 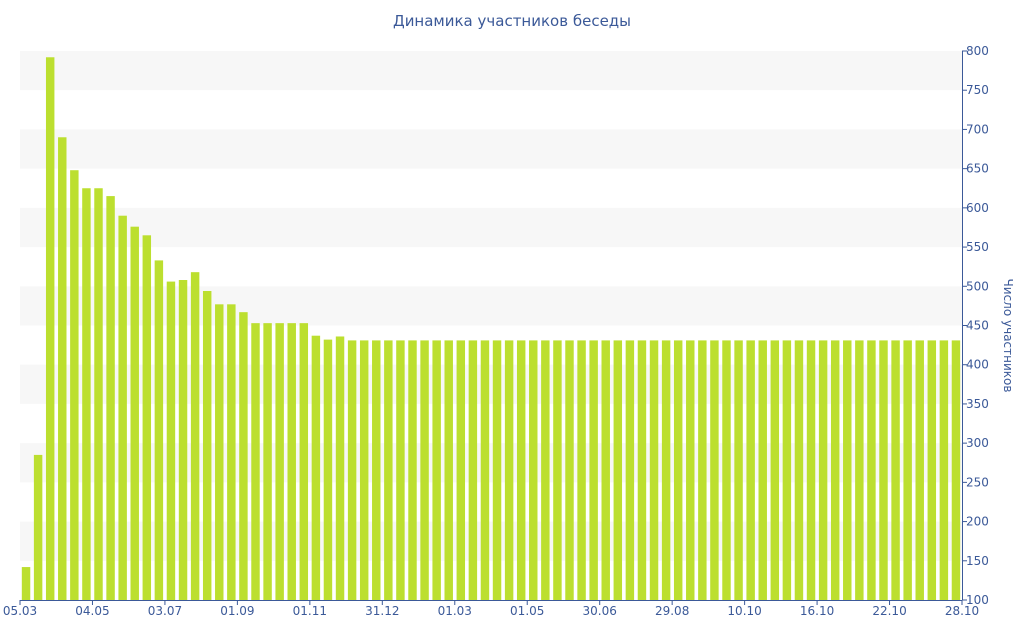 What do you see at coordinates (977, 169) in the screenshot?
I see `y-tick-label: 650` at bounding box center [977, 169].